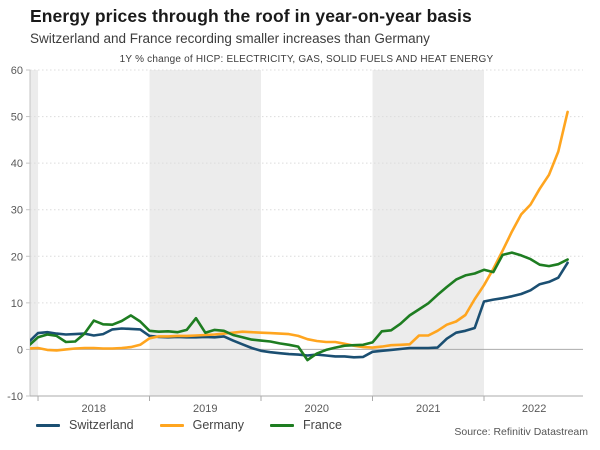 The image size is (600, 450). I want to click on legend-item-france: France, so click(306, 425).